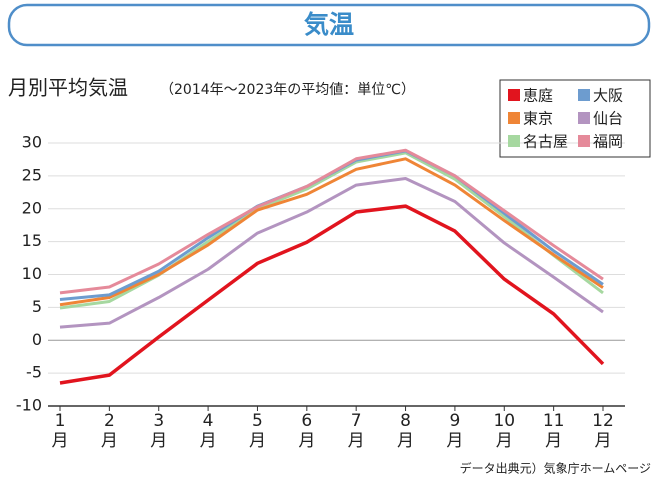 The width and height of the screenshot is (655, 481). What do you see at coordinates (538, 96) in the screenshot?
I see `legend-label: 恵庭` at bounding box center [538, 96].